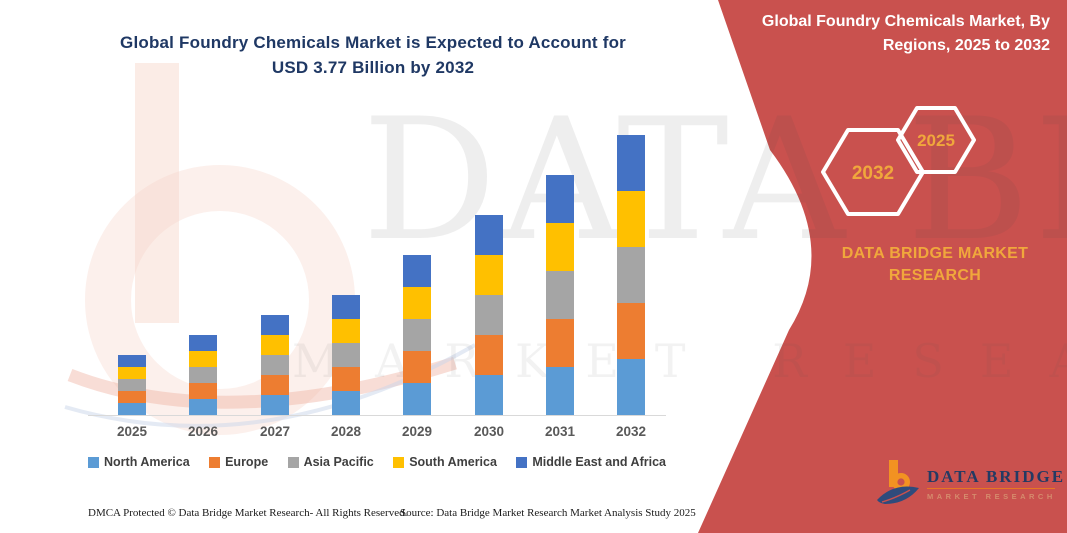 This screenshot has width=1067, height=533. I want to click on x-axis-label-2026: 2026, so click(203, 431).